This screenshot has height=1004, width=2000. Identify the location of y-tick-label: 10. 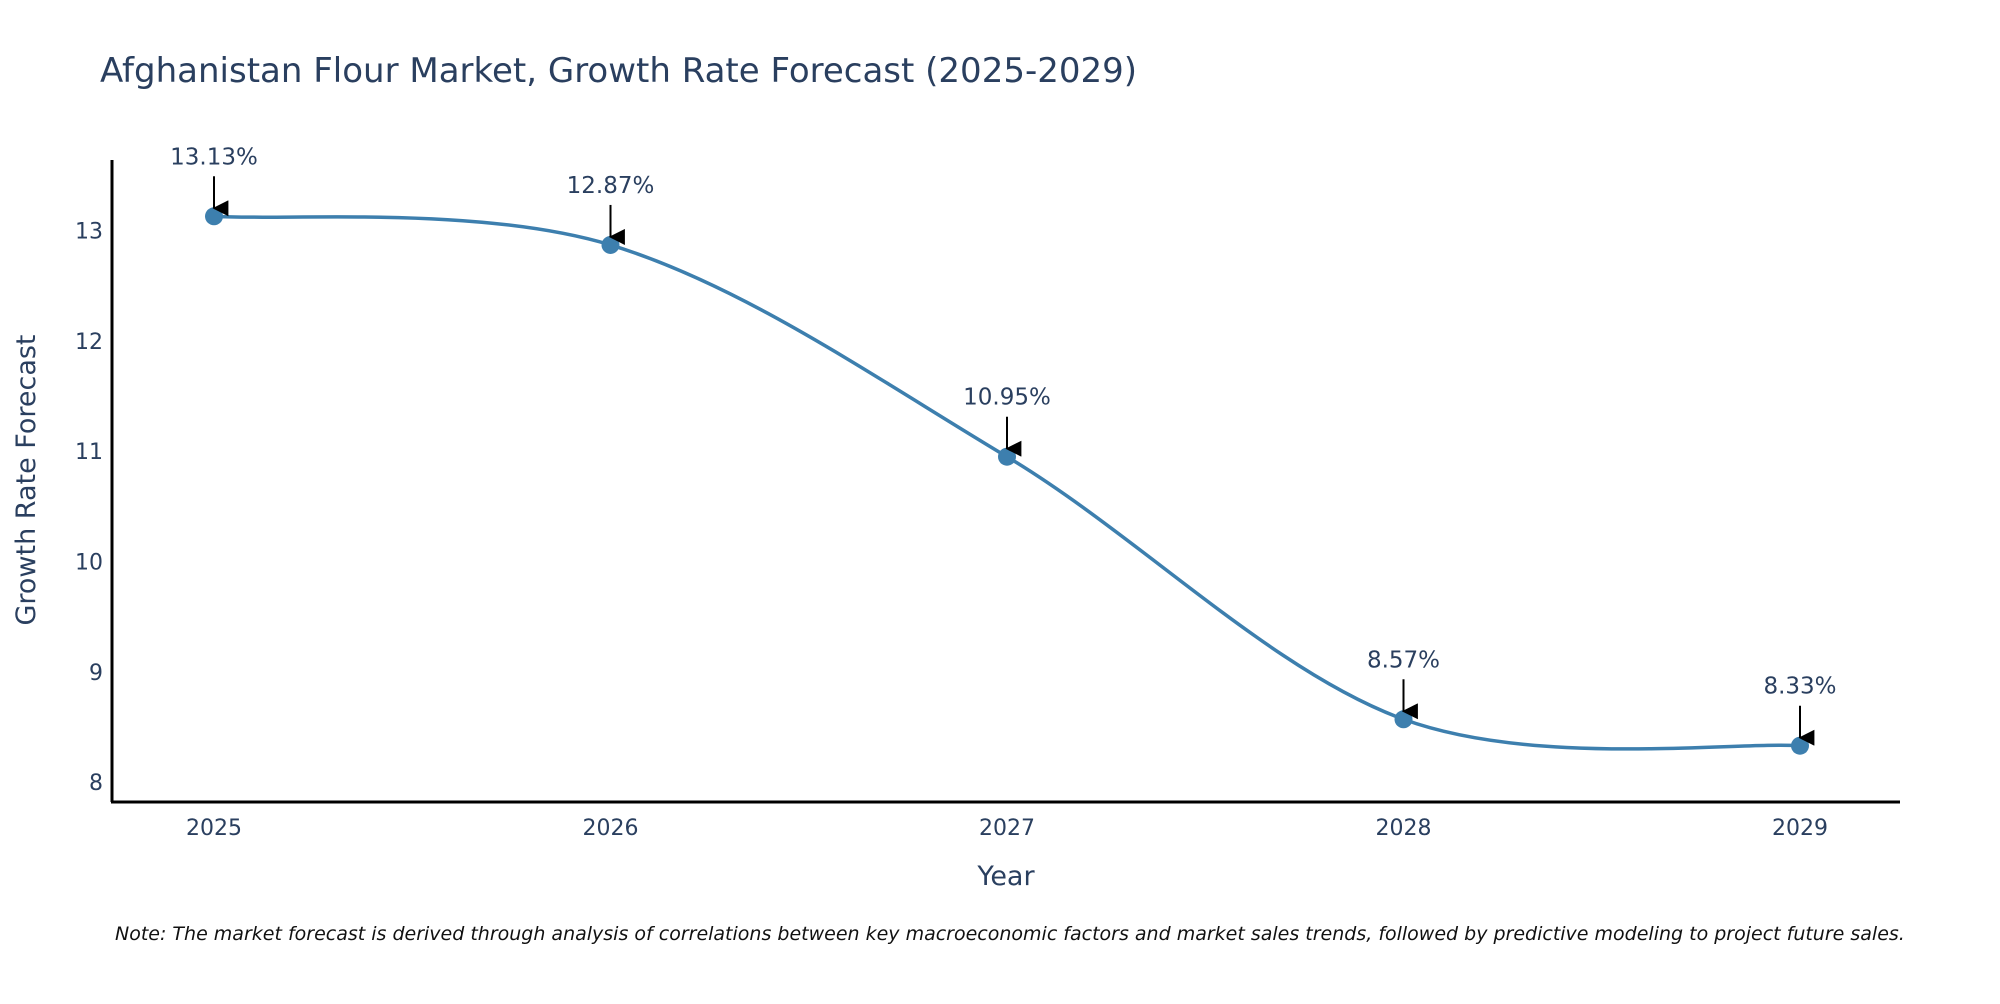
(89, 563).